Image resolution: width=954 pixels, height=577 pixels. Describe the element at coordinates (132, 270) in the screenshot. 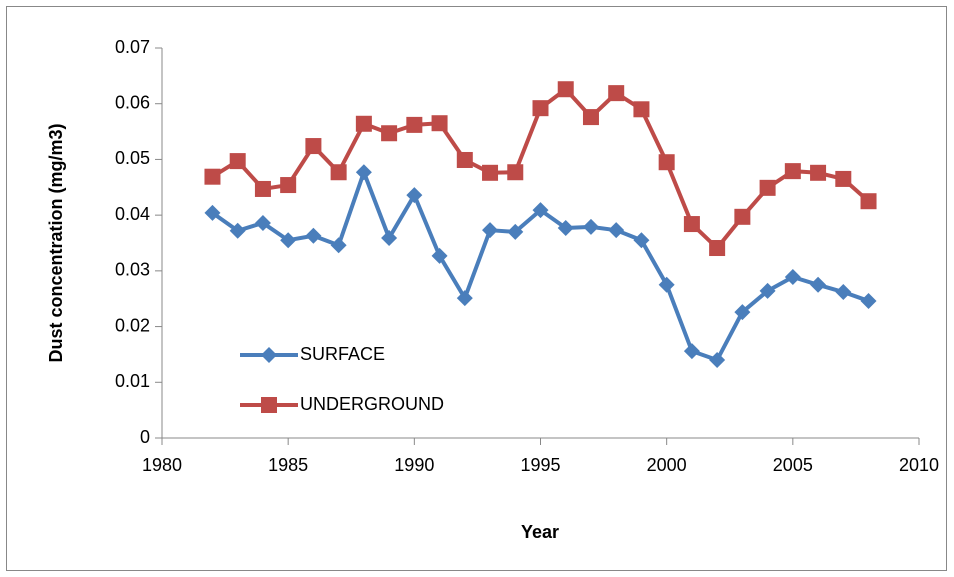

I see `y-tick-label: 0.03` at that location.